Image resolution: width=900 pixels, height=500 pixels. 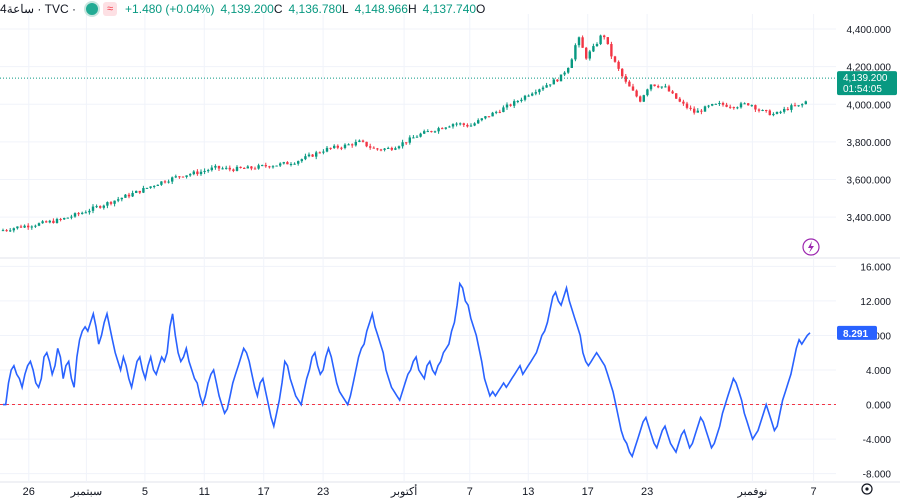 What do you see at coordinates (454, 9) in the screenshot?
I see `ohlc-open: 4,137.740O` at bounding box center [454, 9].